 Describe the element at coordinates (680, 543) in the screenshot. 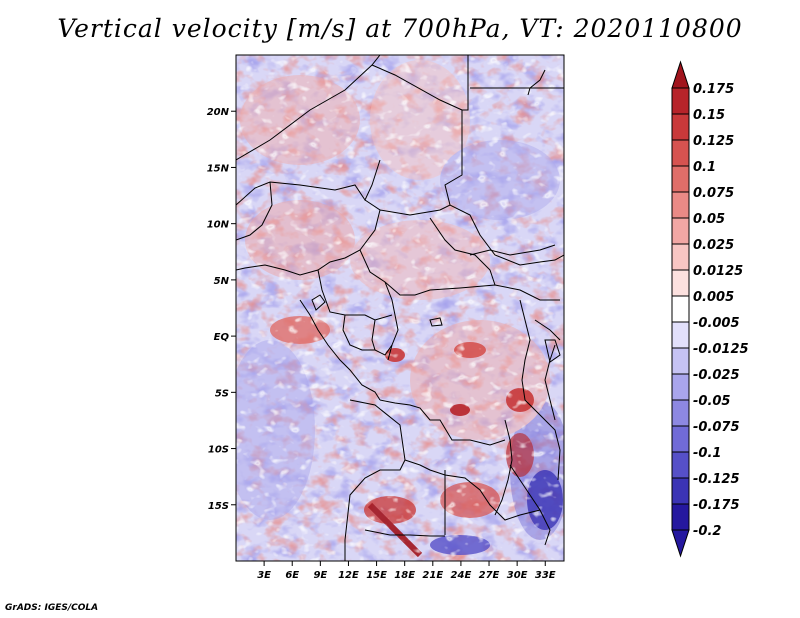

I see `colorbar-bottom-arrow` at that location.